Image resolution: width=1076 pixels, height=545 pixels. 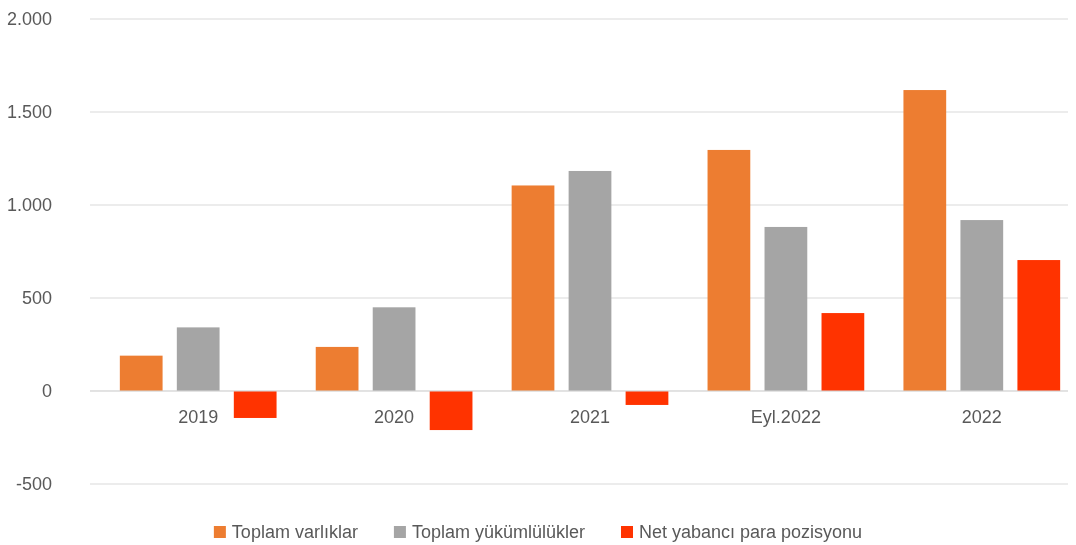 What do you see at coordinates (36, 298) in the screenshot?
I see `y-tick-label: 500` at bounding box center [36, 298].